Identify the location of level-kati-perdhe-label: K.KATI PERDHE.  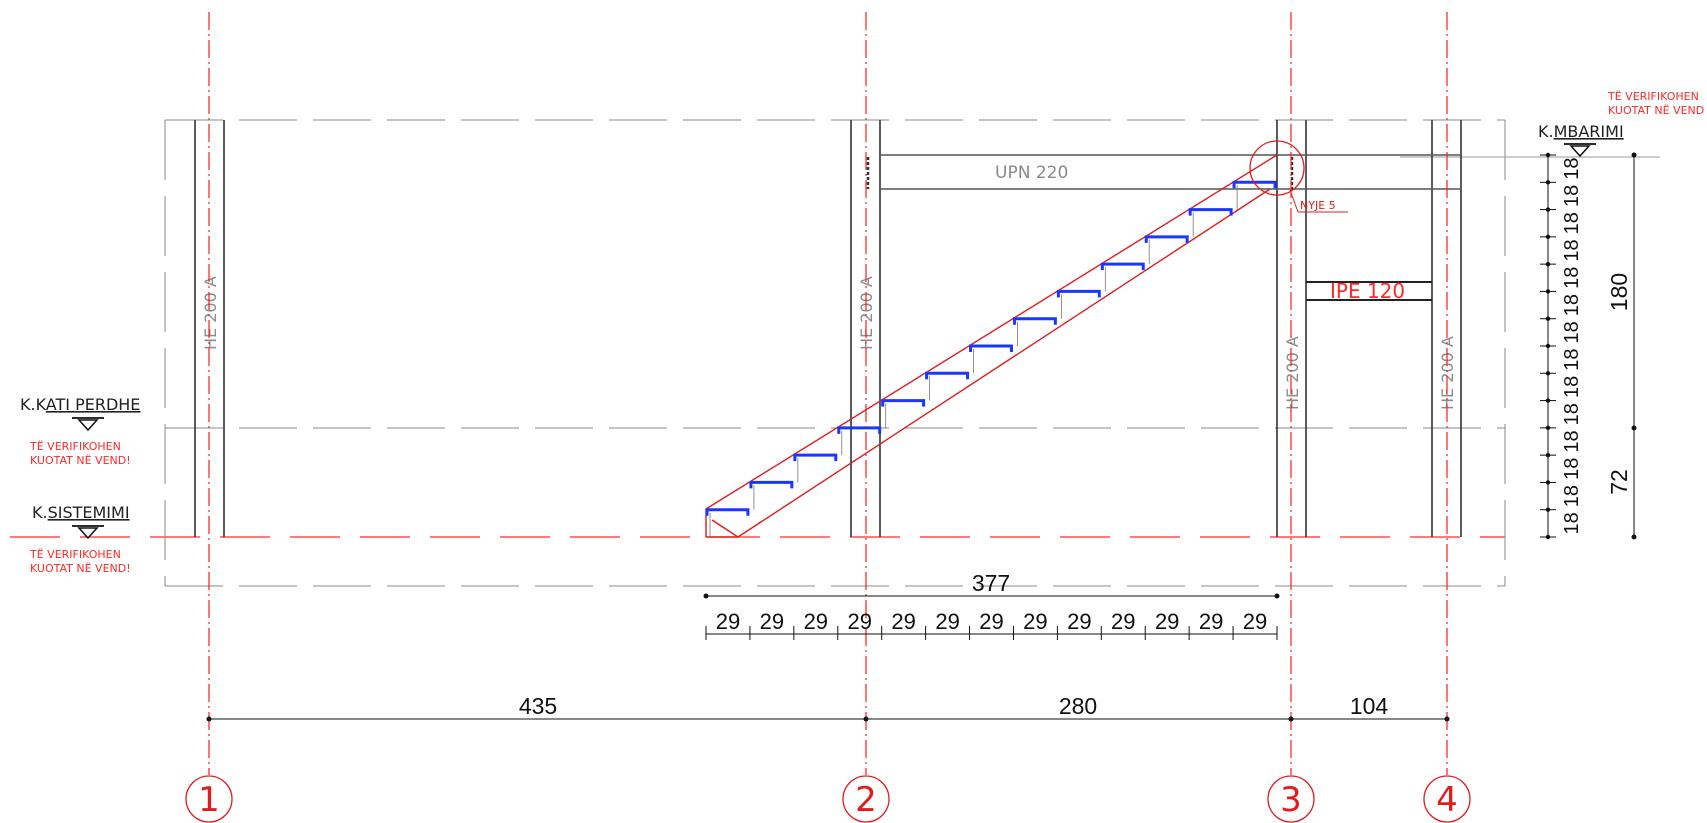
(80, 404).